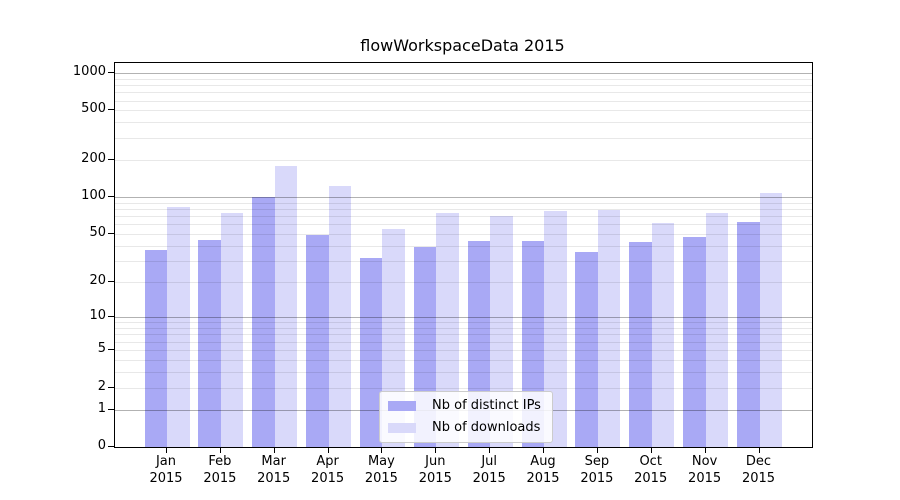 The height and width of the screenshot is (500, 900). I want to click on x-tick-month: Oct, so click(650, 461).